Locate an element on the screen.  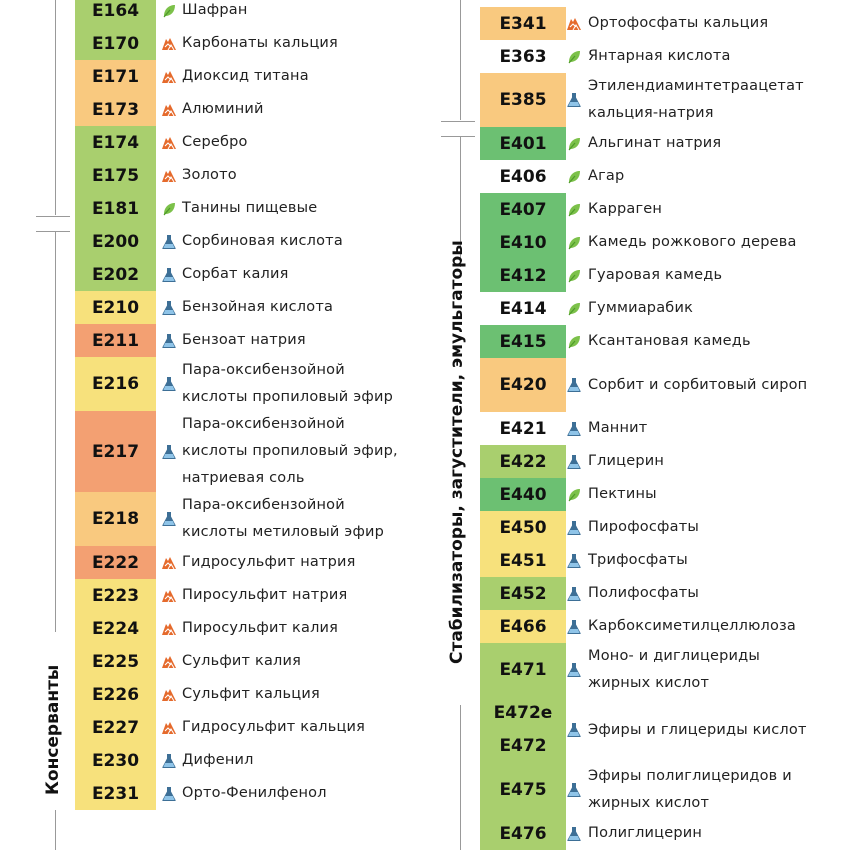
additive-row-e202: E202 Сорбат калия is located at coordinates (255, 274).